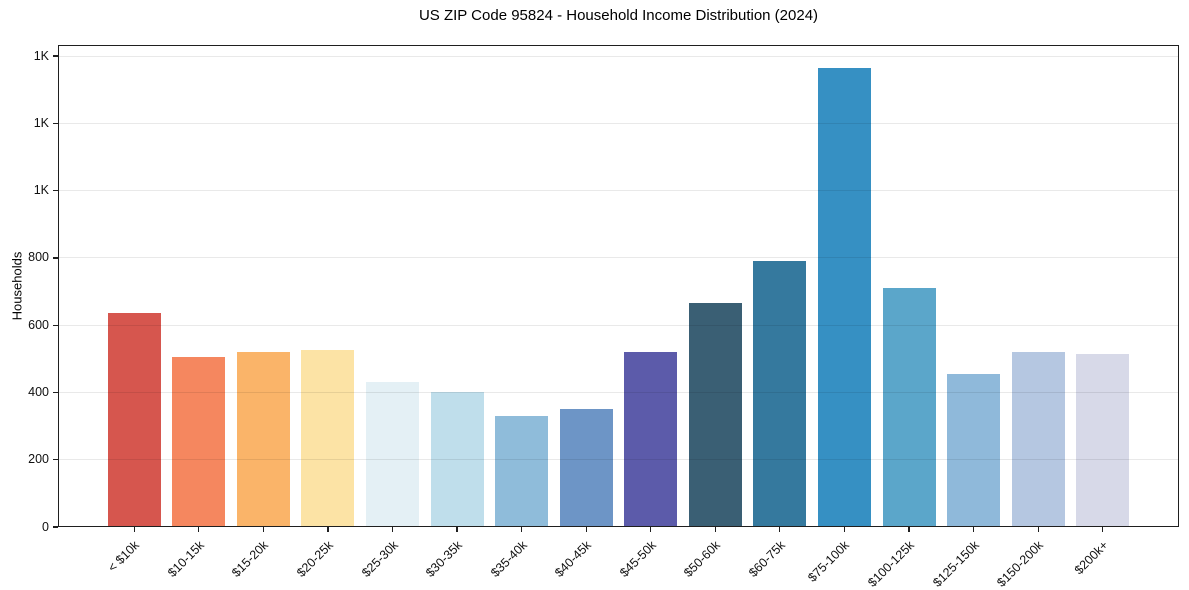 The image size is (1189, 590). What do you see at coordinates (45, 526) in the screenshot?
I see `y-tick-label: 0` at bounding box center [45, 526].